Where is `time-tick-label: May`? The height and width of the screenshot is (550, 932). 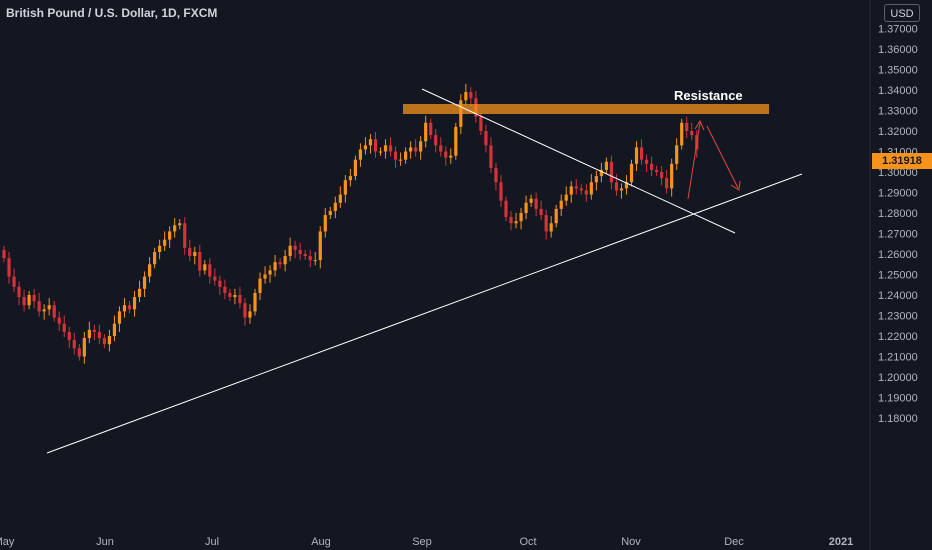 time-tick-label: May is located at coordinates (7, 542).